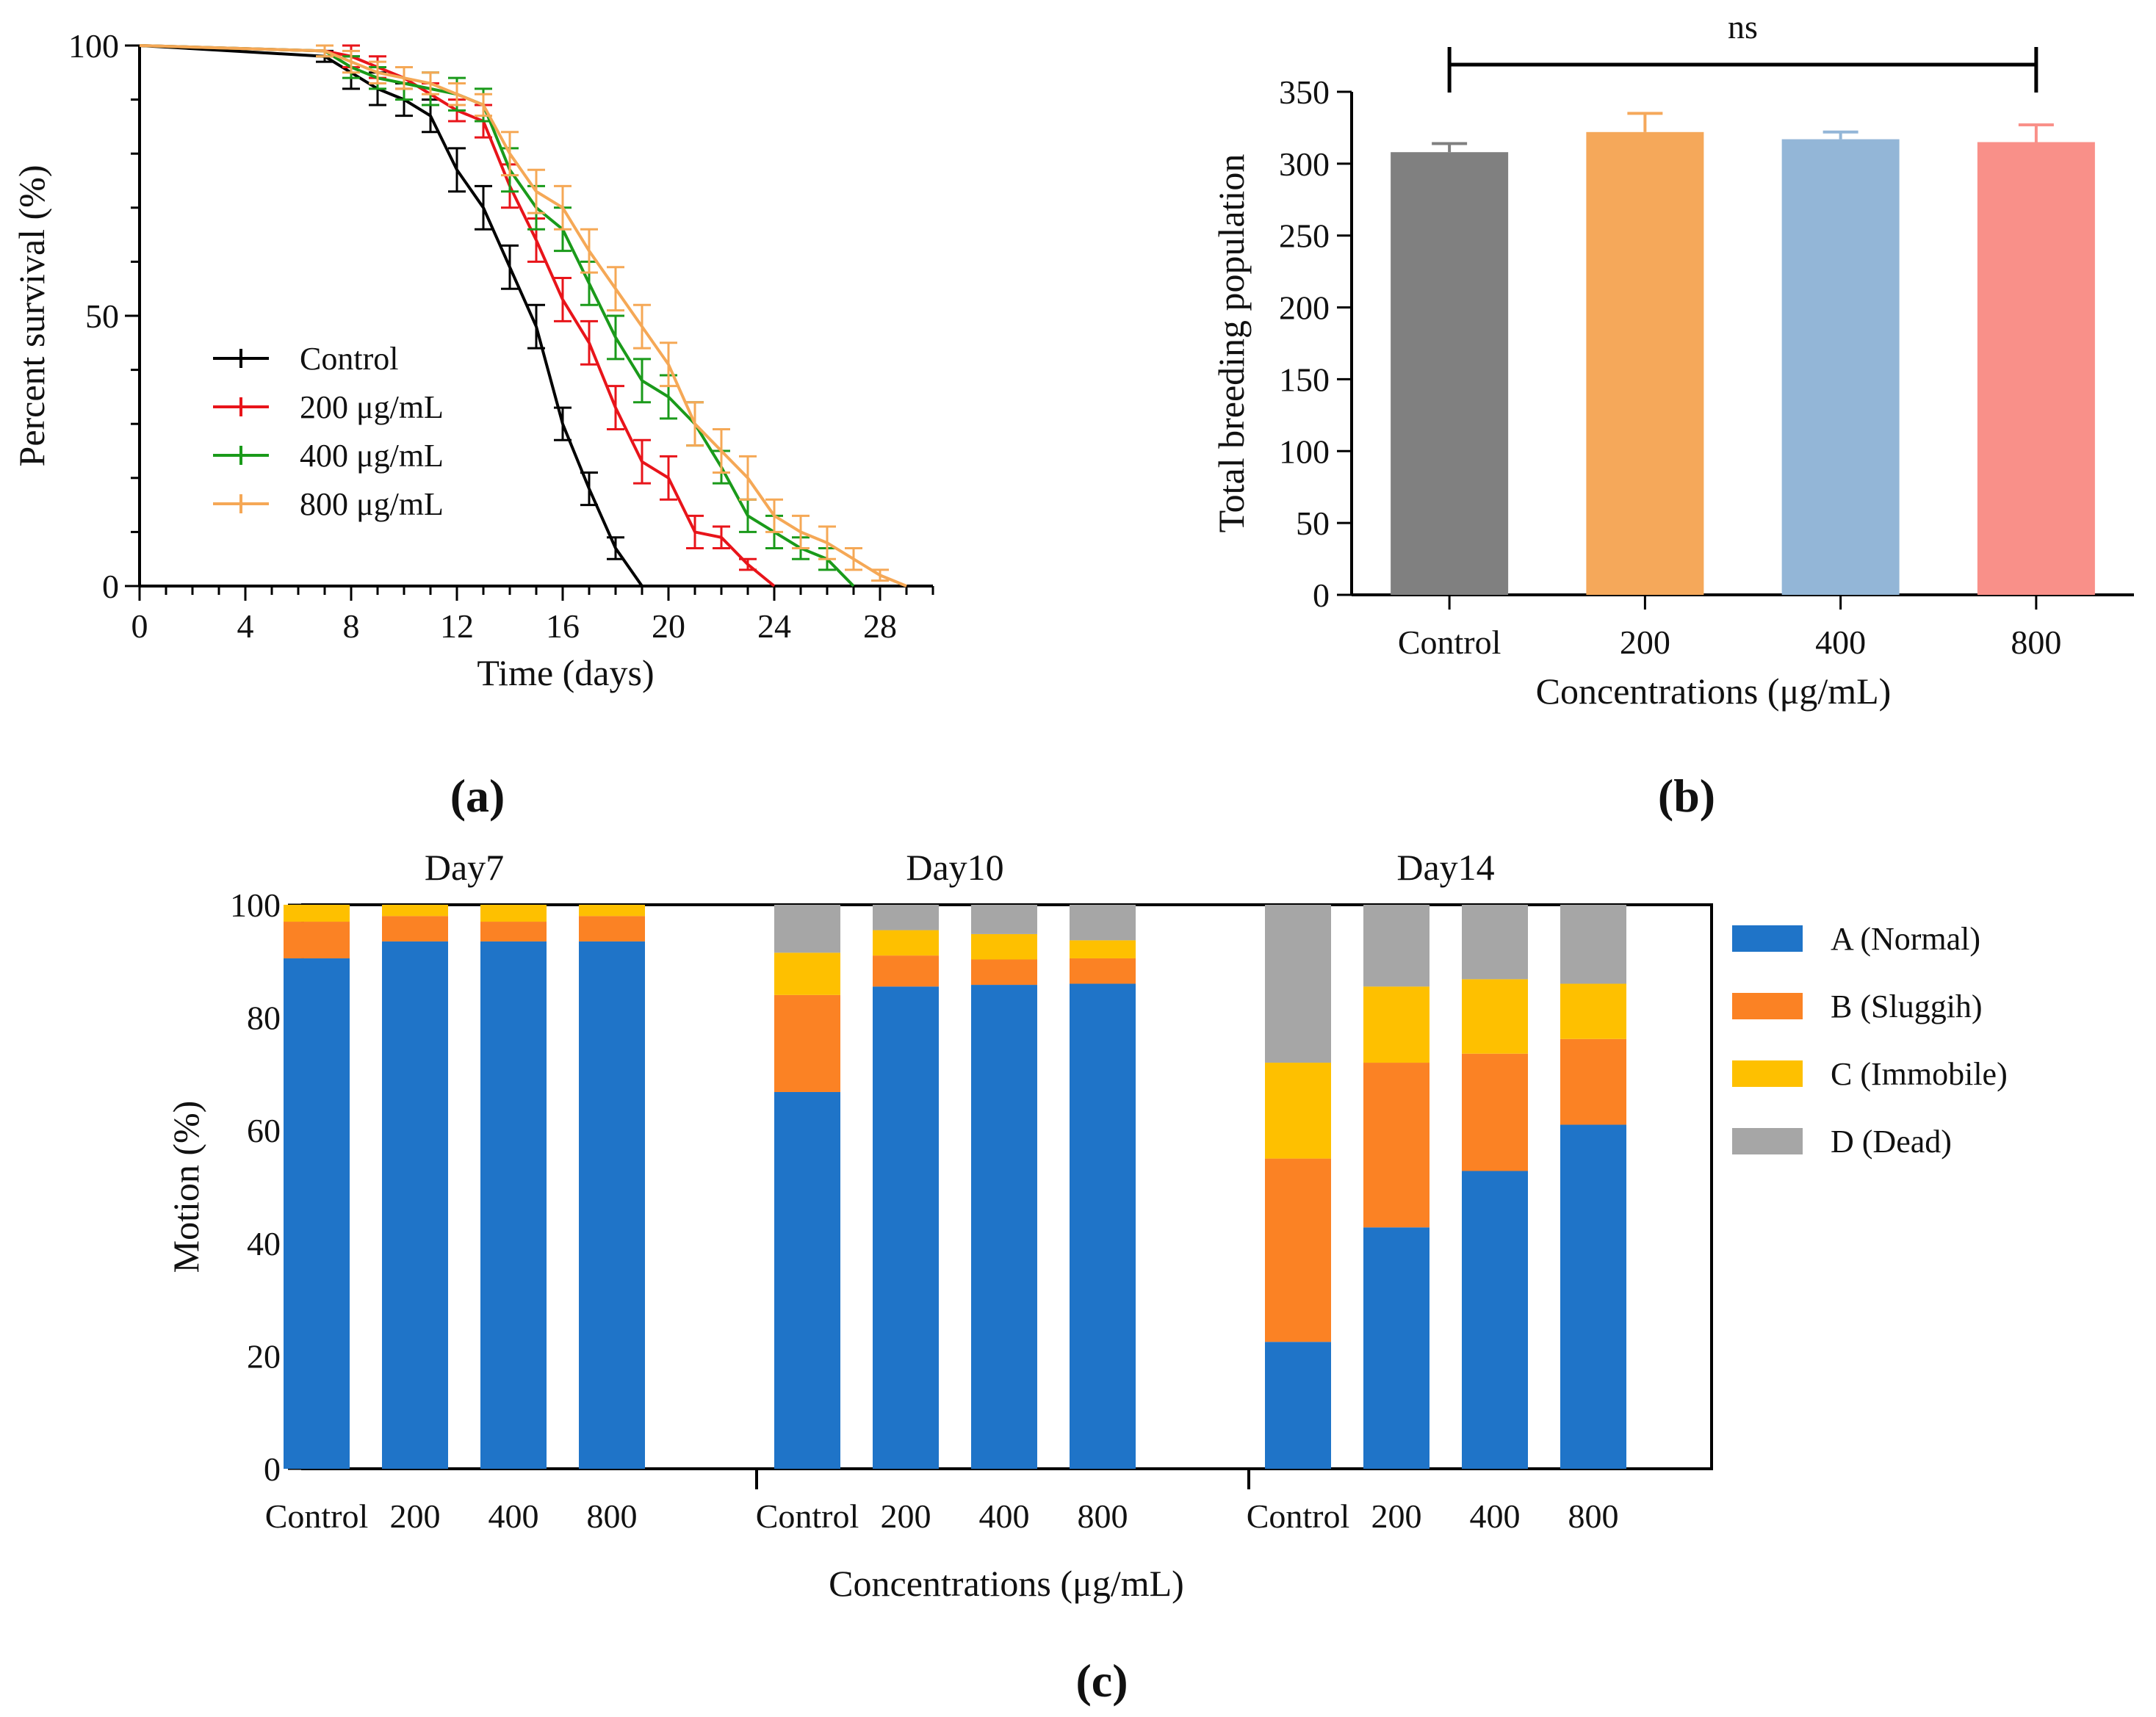 Image resolution: width=2156 pixels, height=1717 pixels. Describe the element at coordinates (455, 1191) in the screenshot. I see `group-day7: Day7 Control 200 400 800` at that location.